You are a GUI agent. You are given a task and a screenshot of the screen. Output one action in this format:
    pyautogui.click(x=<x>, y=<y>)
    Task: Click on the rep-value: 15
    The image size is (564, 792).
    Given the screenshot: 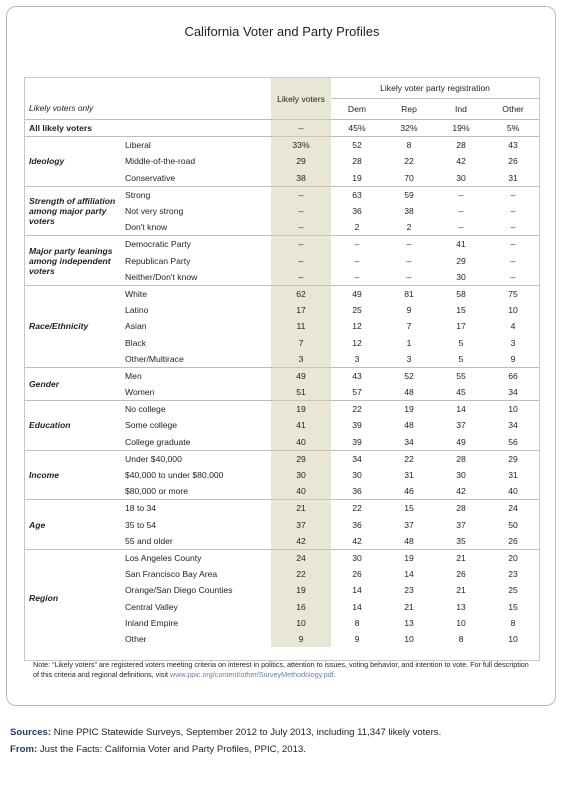 What is the action you would take?
    pyautogui.click(x=409, y=508)
    